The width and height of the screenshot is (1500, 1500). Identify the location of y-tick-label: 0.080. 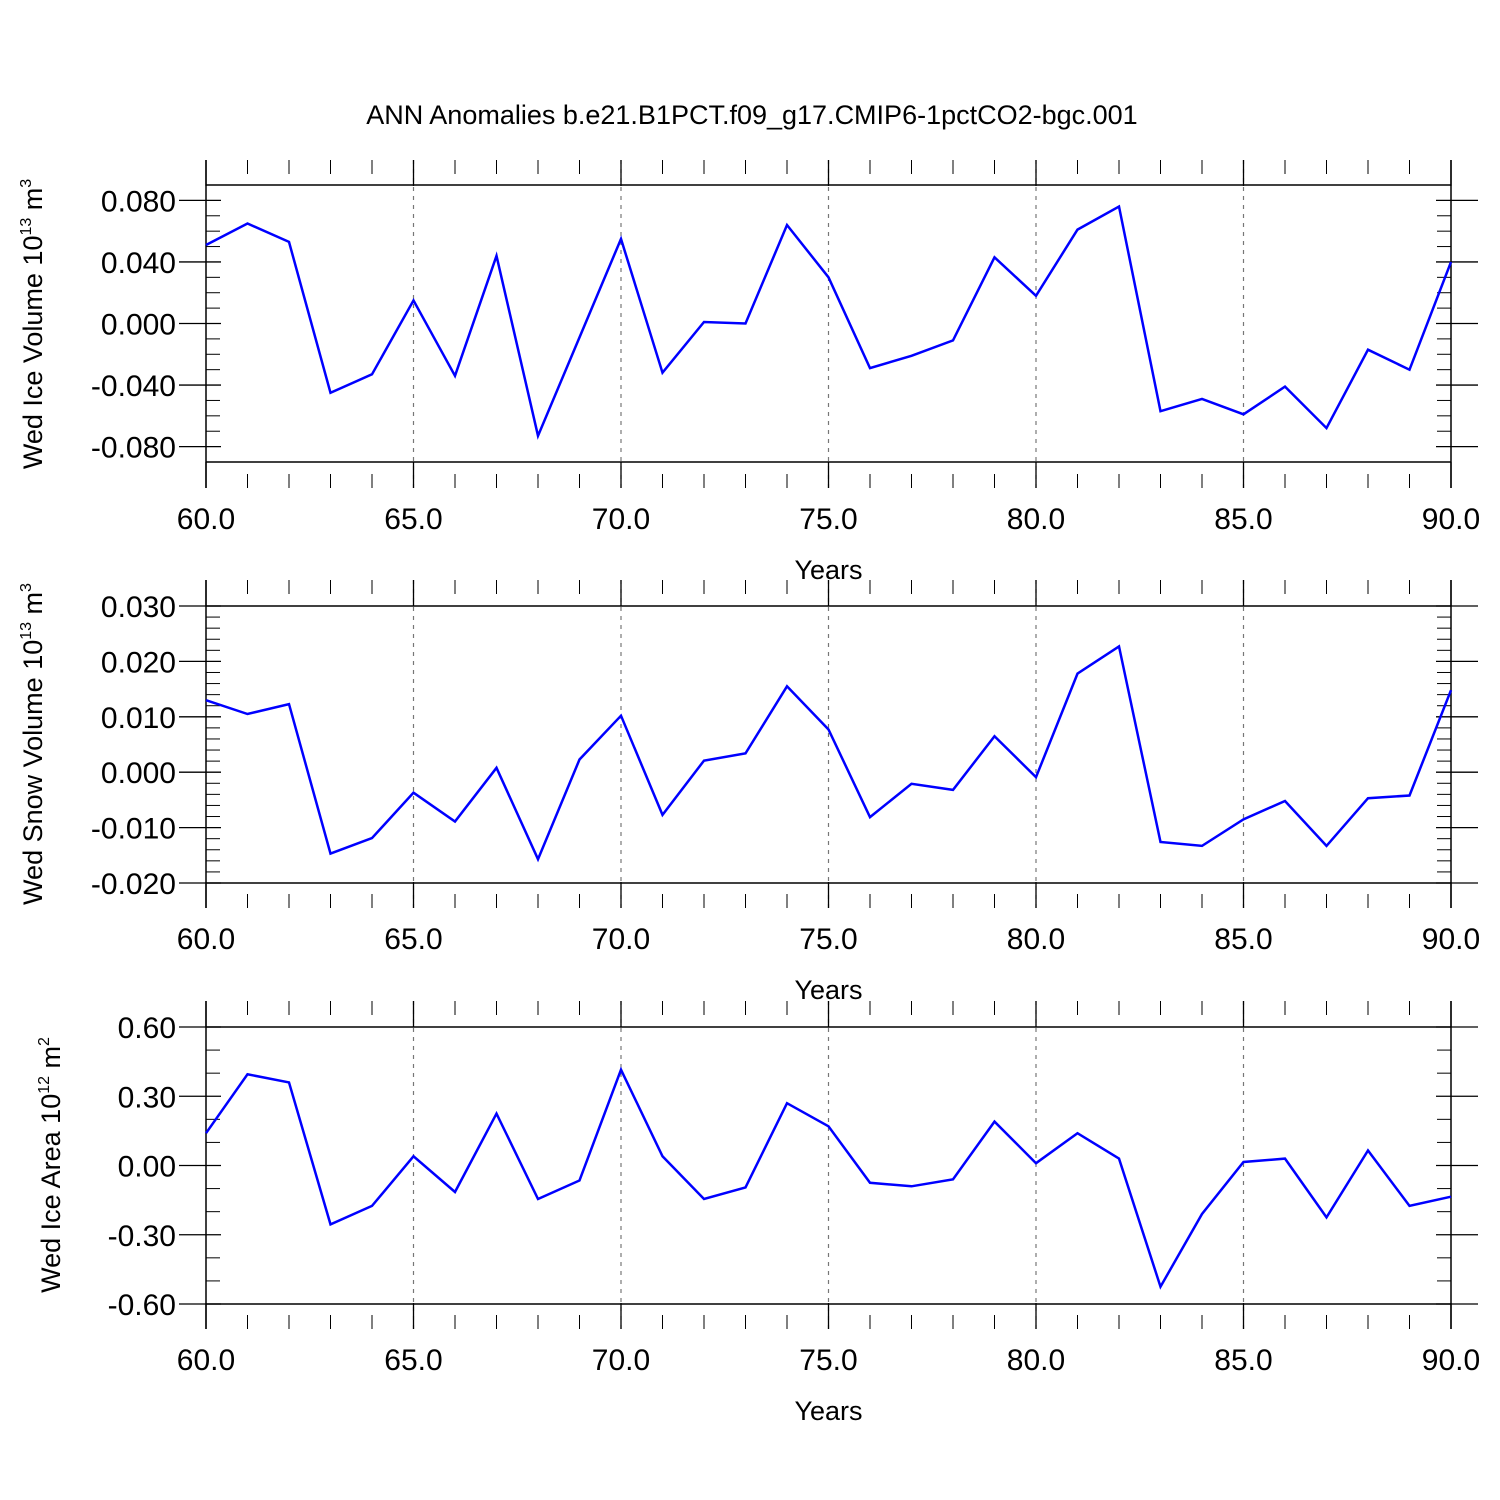
(138, 201).